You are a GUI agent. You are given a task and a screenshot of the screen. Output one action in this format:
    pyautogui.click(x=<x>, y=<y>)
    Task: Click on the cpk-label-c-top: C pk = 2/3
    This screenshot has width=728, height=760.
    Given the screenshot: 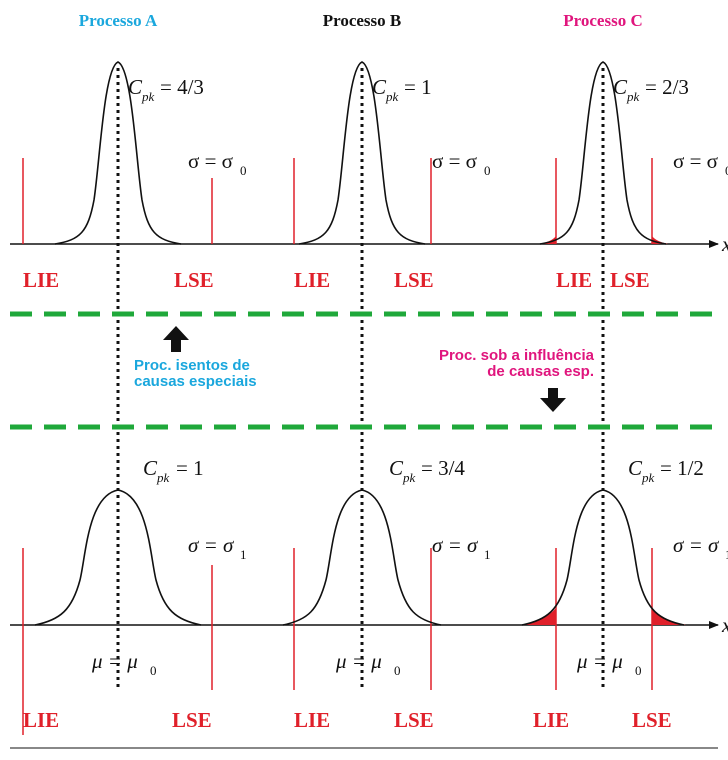 What is the action you would take?
    pyautogui.click(x=651, y=89)
    